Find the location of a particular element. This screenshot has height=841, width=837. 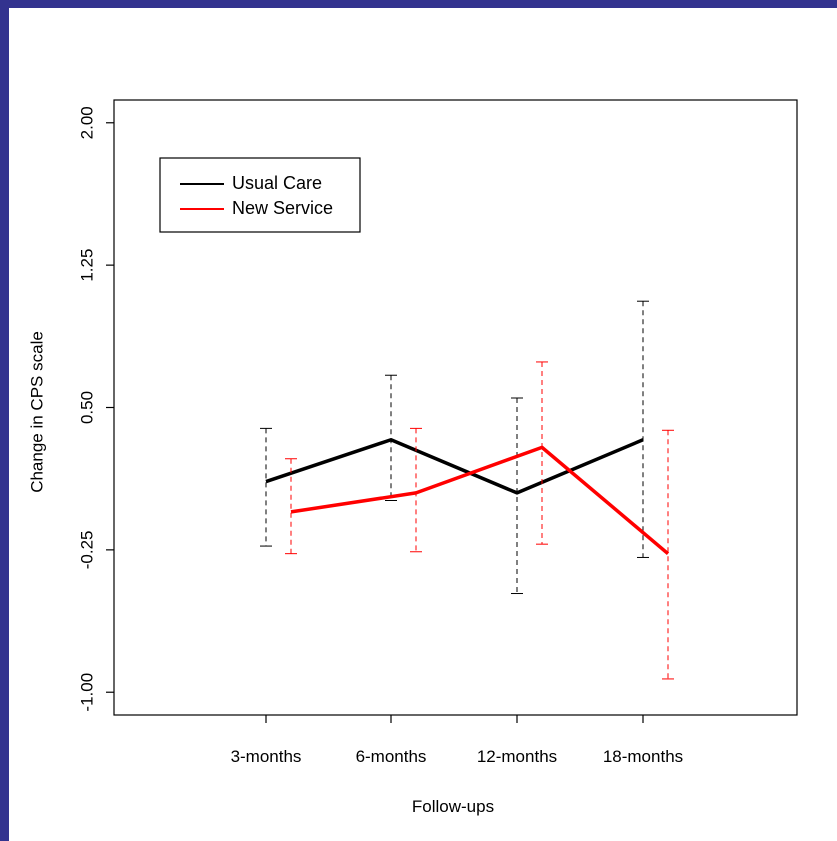

frame-top-border is located at coordinates (418, 4).